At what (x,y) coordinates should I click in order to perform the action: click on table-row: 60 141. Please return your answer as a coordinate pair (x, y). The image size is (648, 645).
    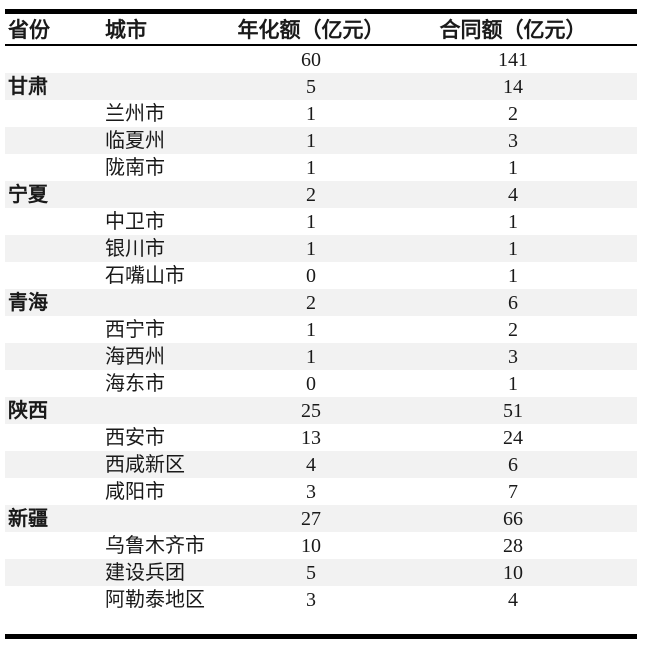
    Looking at the image, I should click on (321, 59).